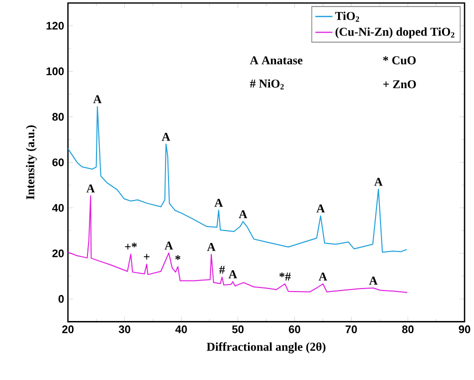 This screenshot has height=380, width=474. I want to click on annotation: #, so click(222, 270).